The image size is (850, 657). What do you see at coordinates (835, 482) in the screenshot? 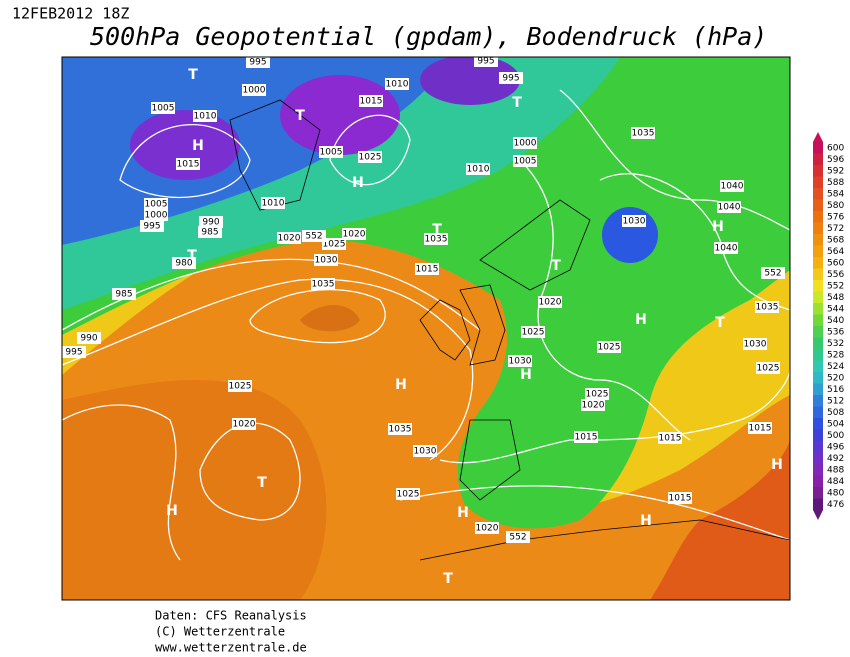
I see `colorbar-label: 484` at bounding box center [835, 482].